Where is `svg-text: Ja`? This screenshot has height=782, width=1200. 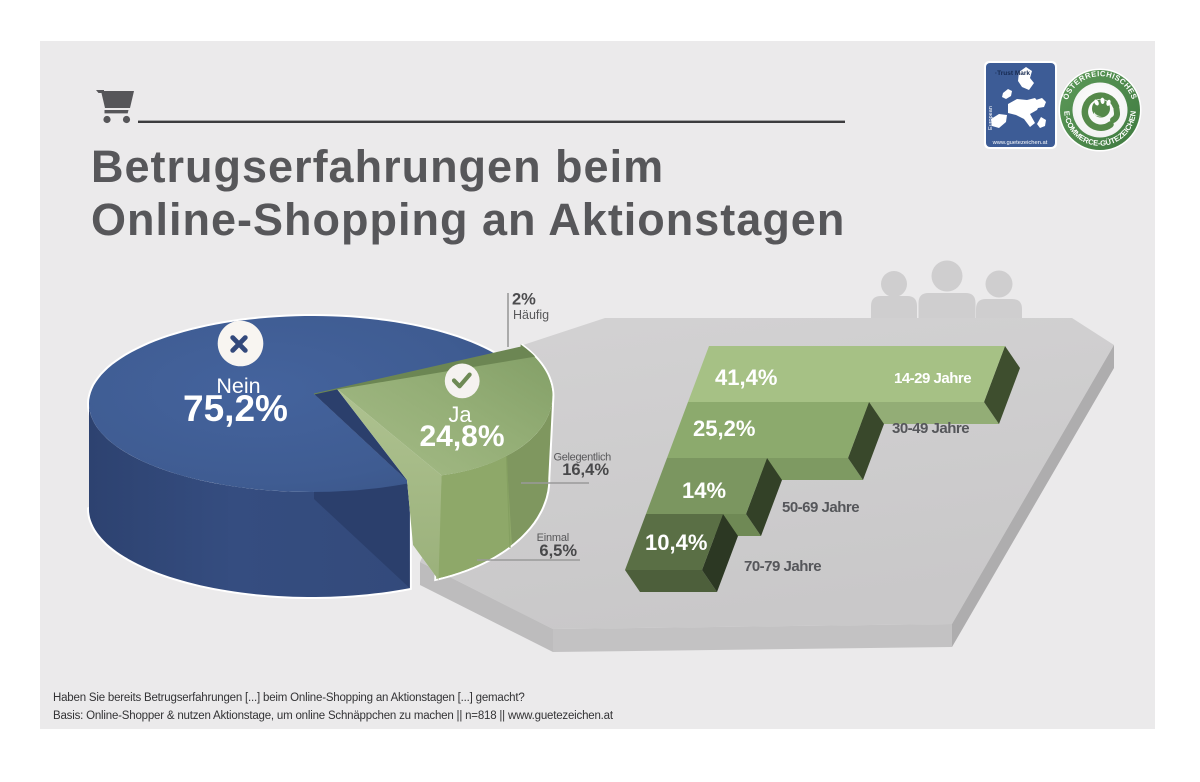
svg-text: Ja is located at coordinates (460, 414).